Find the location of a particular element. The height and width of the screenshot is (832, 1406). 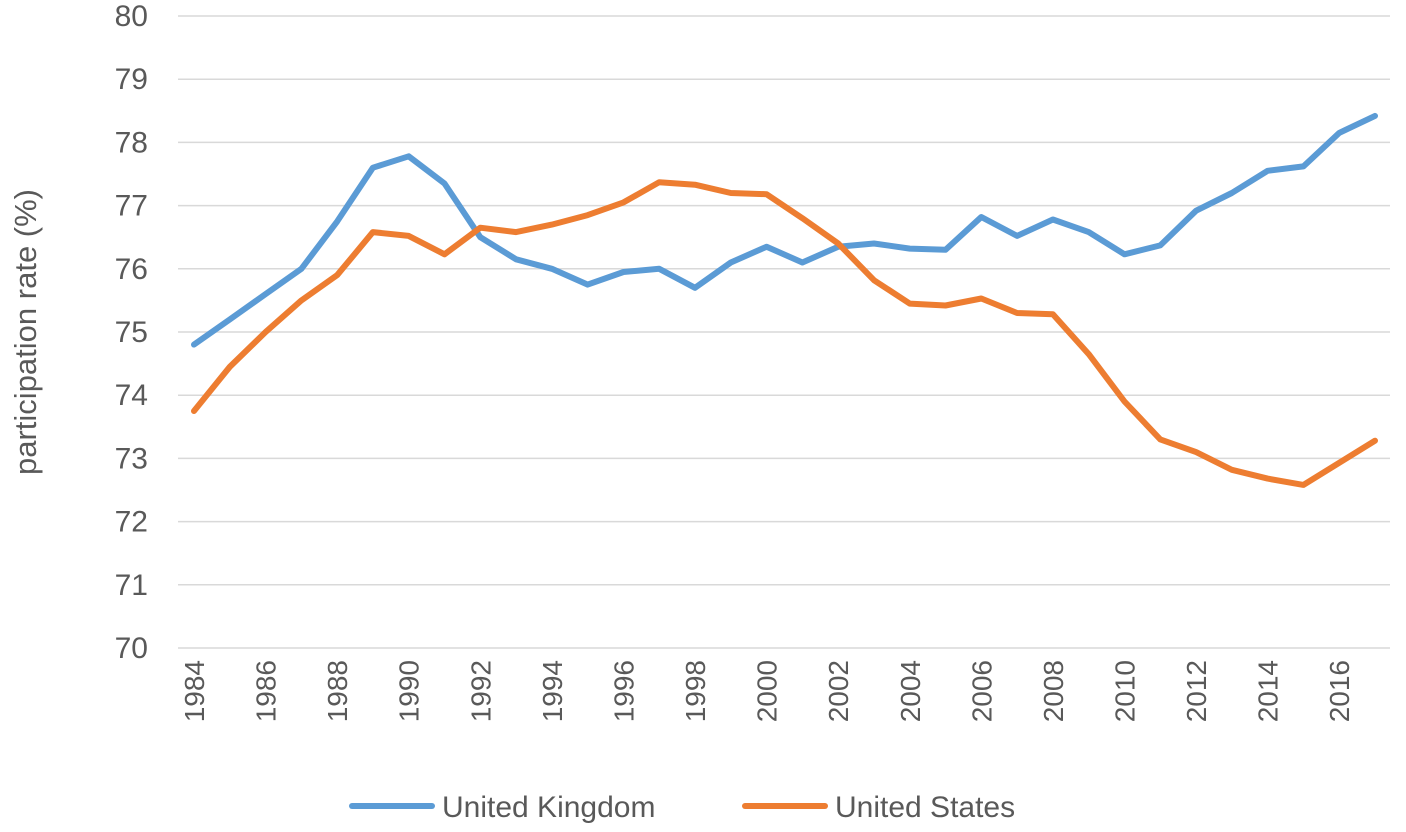

x-tick-label: 2014 is located at coordinates (1268, 691).